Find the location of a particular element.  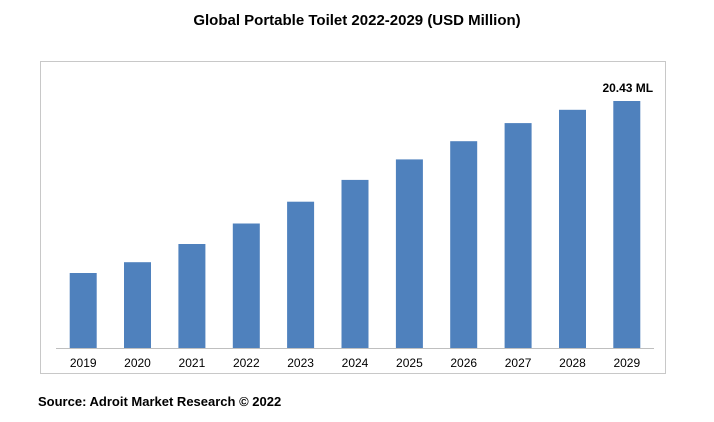

bar-2026 is located at coordinates (464, 244).